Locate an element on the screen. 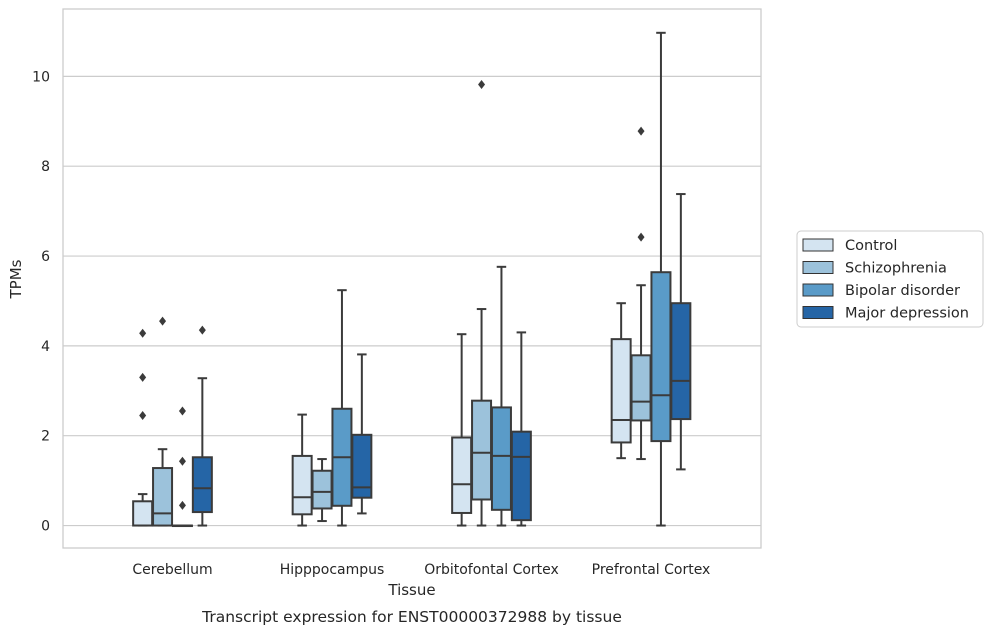  y-tick-label: 2 is located at coordinates (45, 437).